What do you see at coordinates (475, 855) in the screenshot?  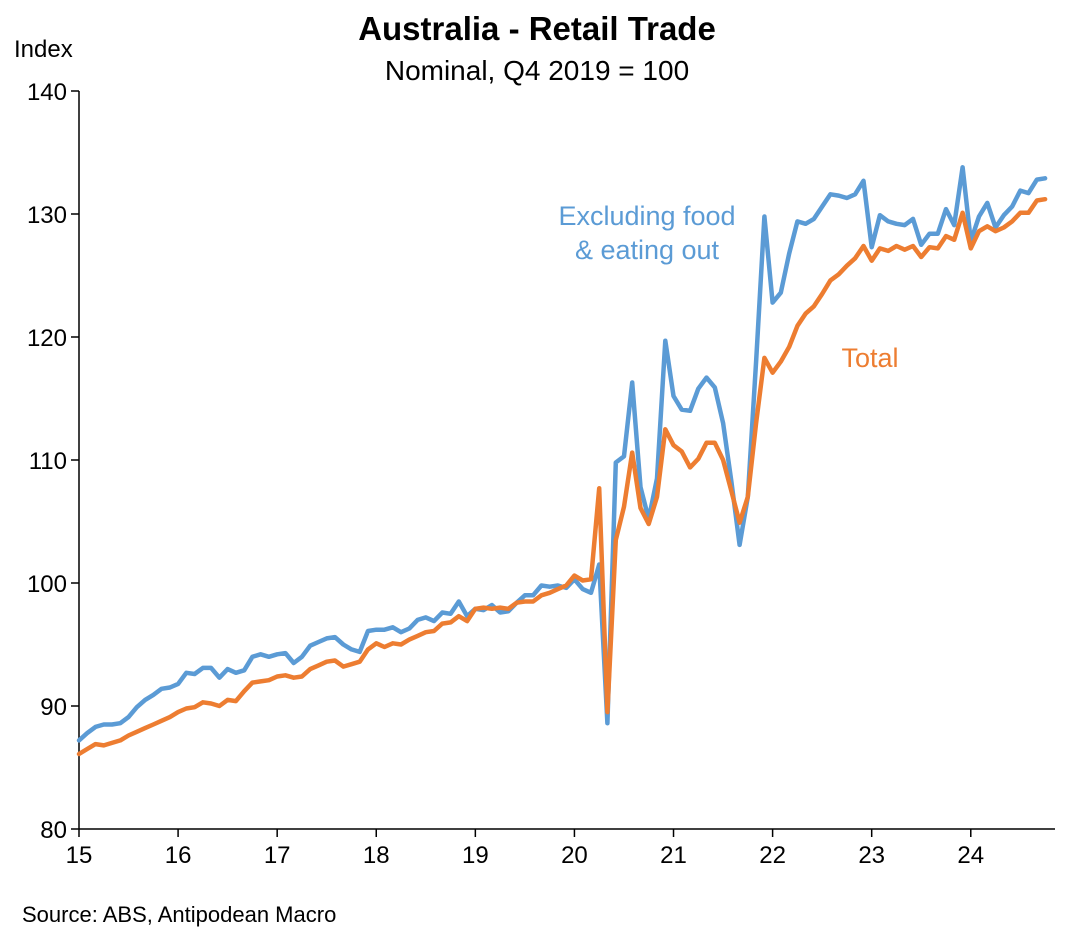 I see `x-tick-label: 19` at bounding box center [475, 855].